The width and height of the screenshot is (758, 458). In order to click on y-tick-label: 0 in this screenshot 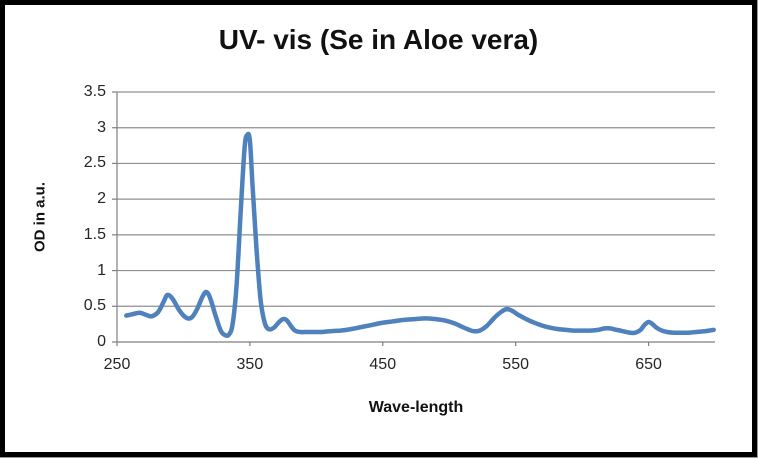, I will do `click(101, 341)`.